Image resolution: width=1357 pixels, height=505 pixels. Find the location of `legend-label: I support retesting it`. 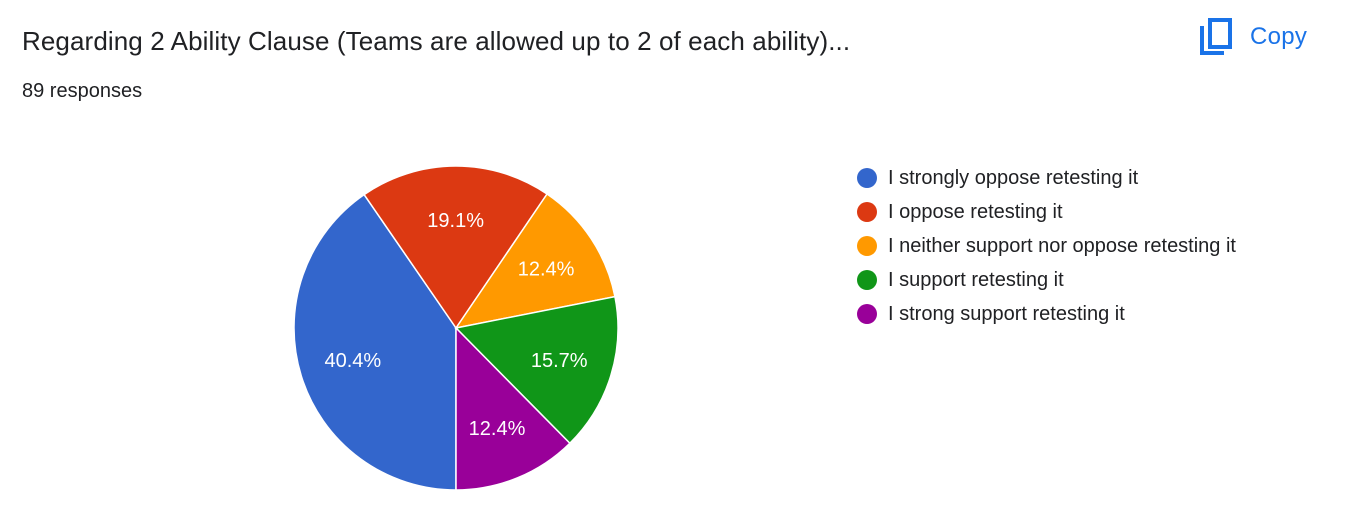

legend-label: I support retesting it is located at coordinates (976, 279).